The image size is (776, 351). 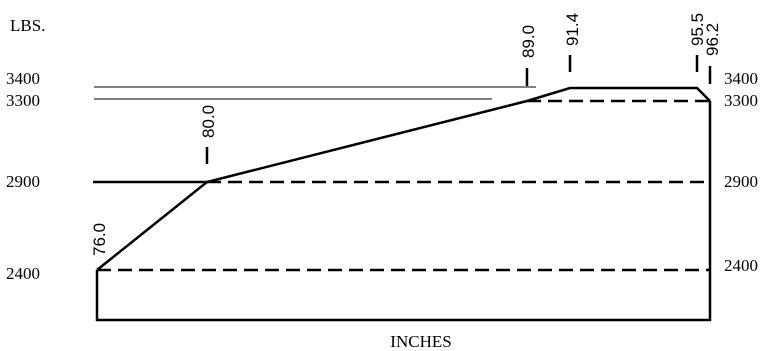 I want to click on y-axis-label: LBS., so click(x=27, y=25).